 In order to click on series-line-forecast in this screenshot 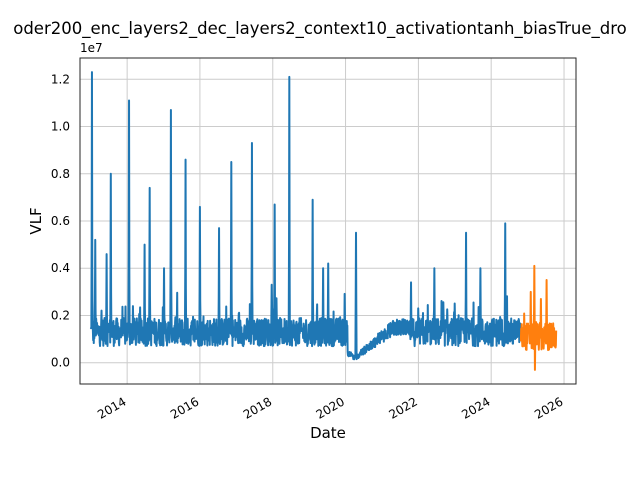, I will do `click(538, 317)`.